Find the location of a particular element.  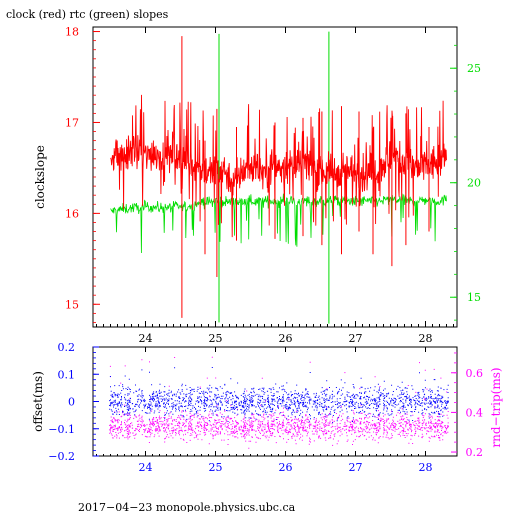

y-axis-label: offset(ms) is located at coordinates (38, 401).